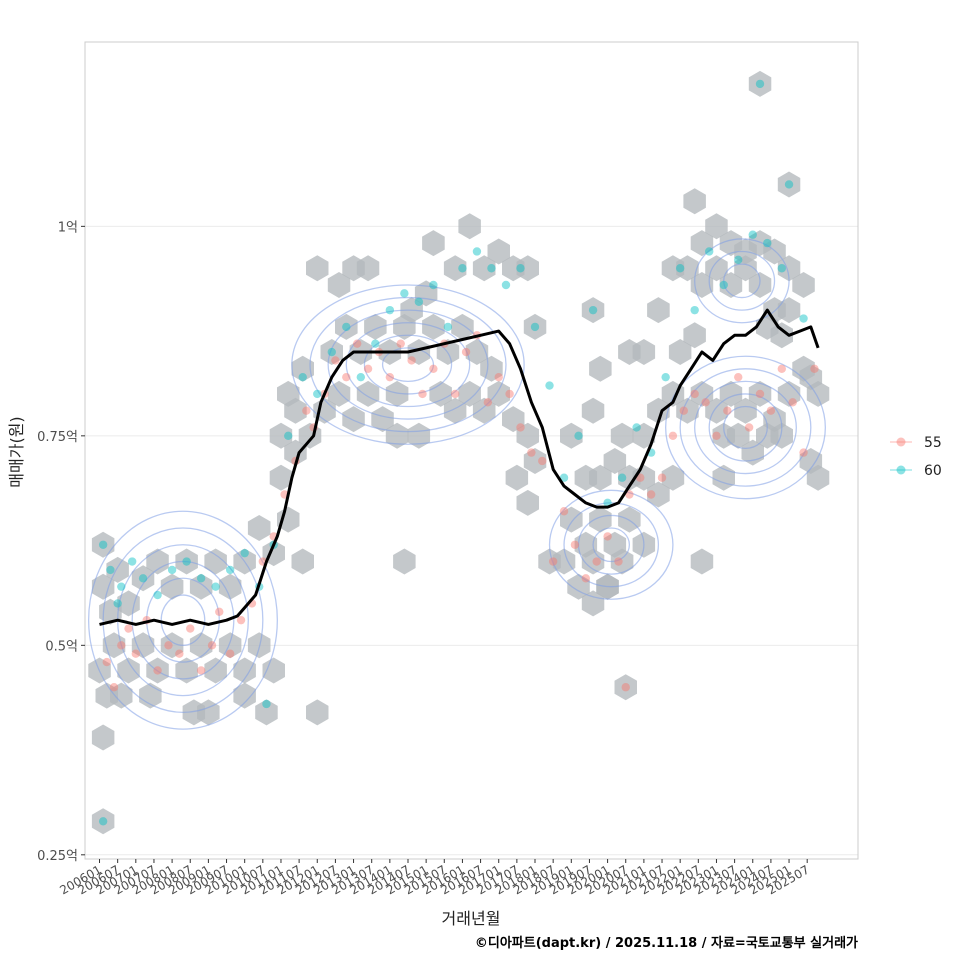 Image resolution: width=960 pixels, height=960 pixels. I want to click on y-tick-label-1: 0.5억, so click(61, 646).